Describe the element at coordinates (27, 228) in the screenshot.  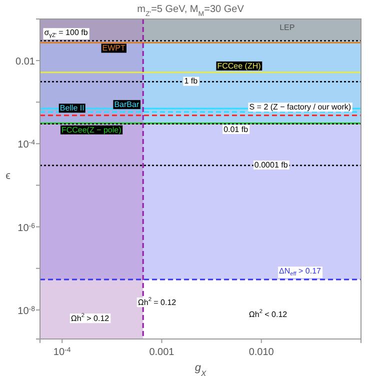
I see `y-tick-label: 10$^{-6}$` at that location.